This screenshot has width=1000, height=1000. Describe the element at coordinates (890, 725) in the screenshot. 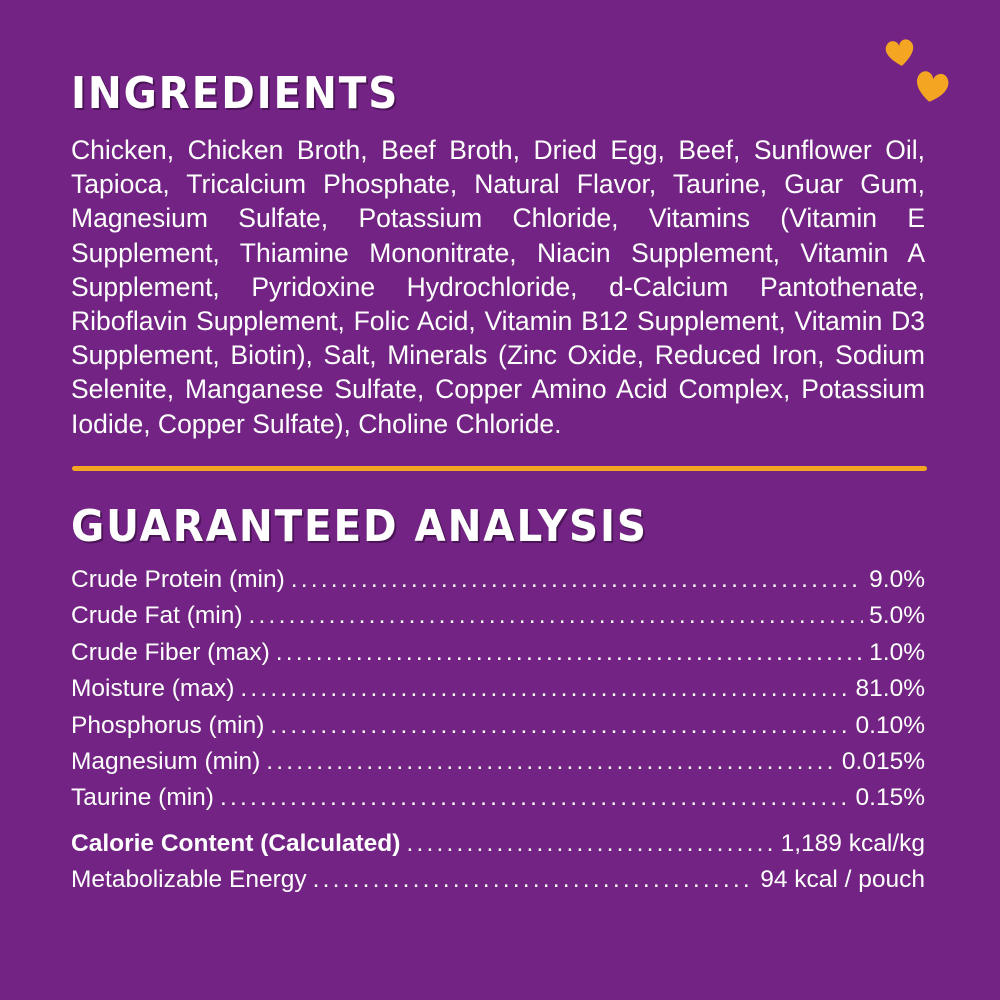

I see `analysis-value: 0.10%` at that location.